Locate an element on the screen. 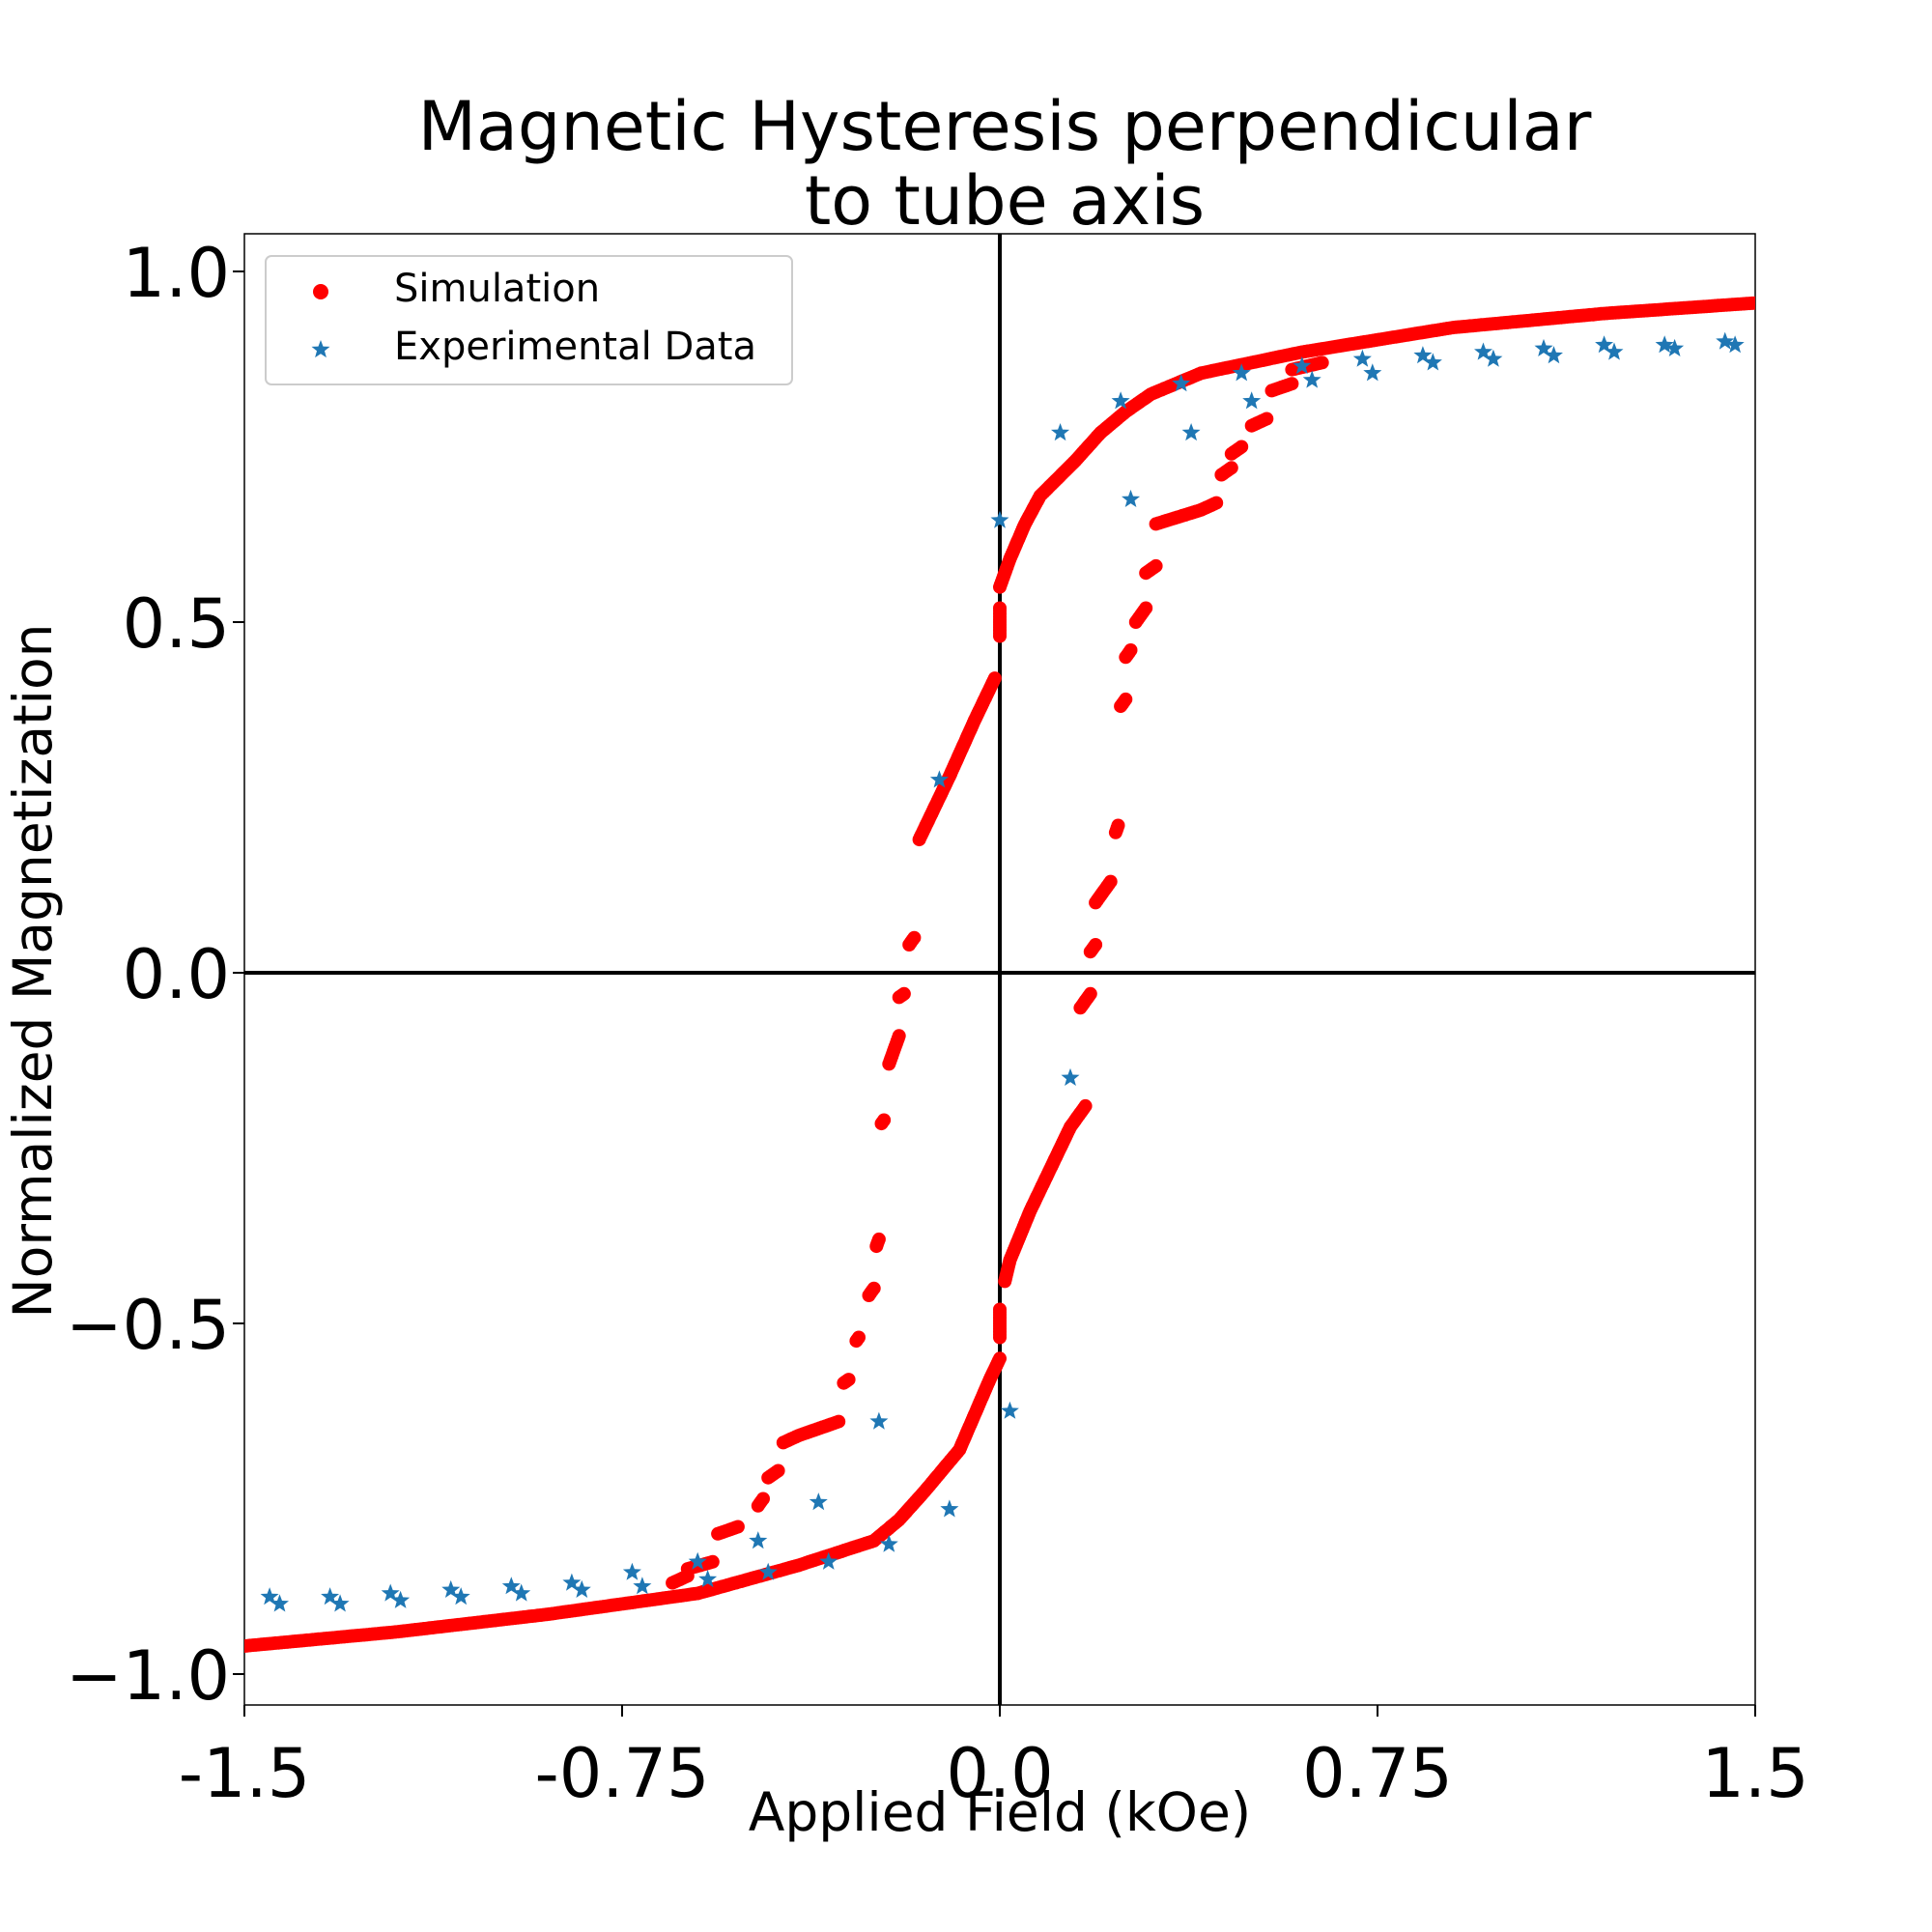 This screenshot has height=1932, width=1932. y-tick-label: 0.0 is located at coordinates (176, 974).